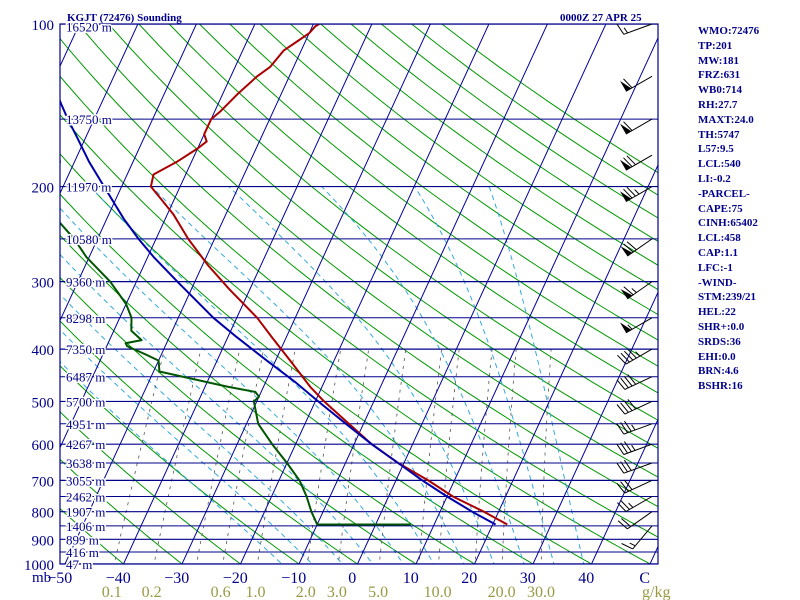  Describe the element at coordinates (85, 480) in the screenshot. I see `height-label: 3055 m` at that location.